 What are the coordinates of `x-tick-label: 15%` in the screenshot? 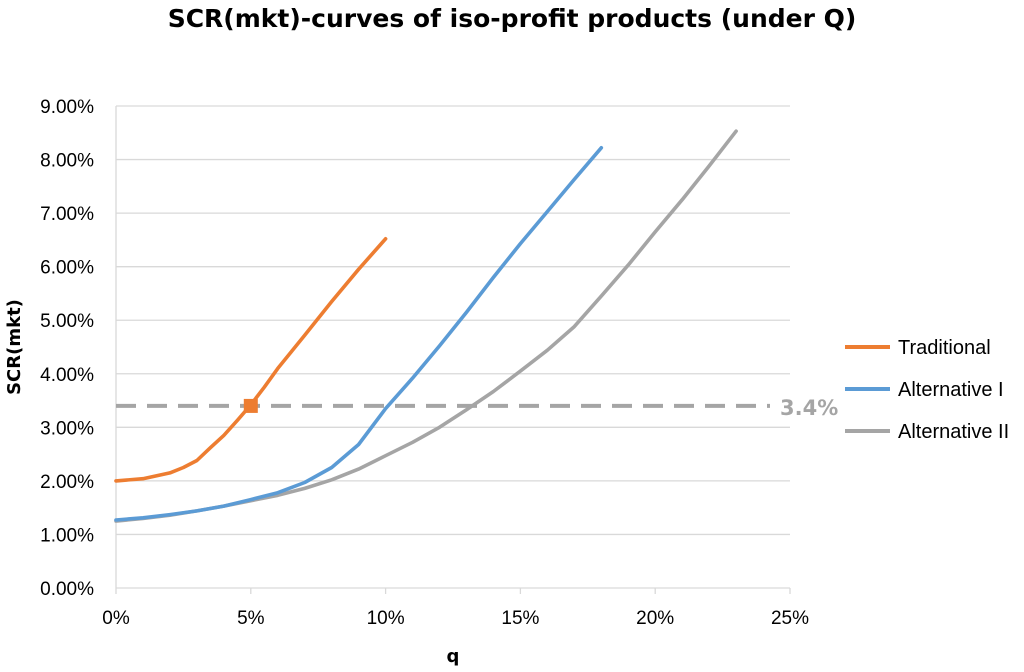 It's located at (520, 618).